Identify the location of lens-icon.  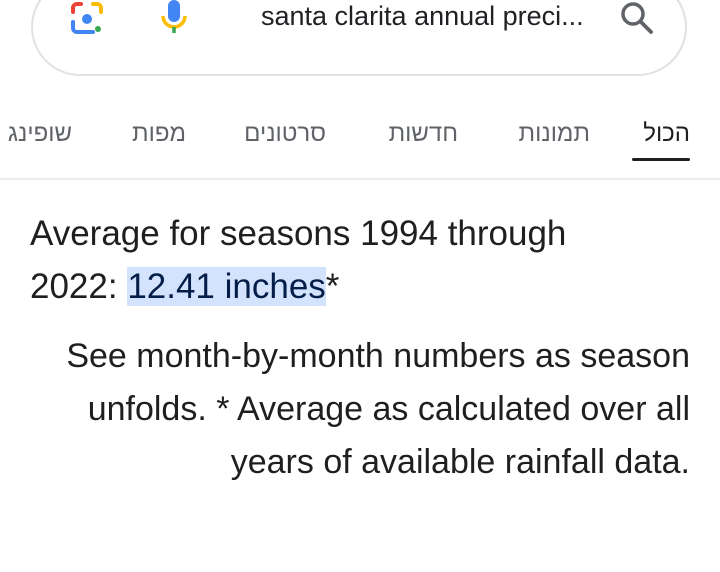
(87, 19).